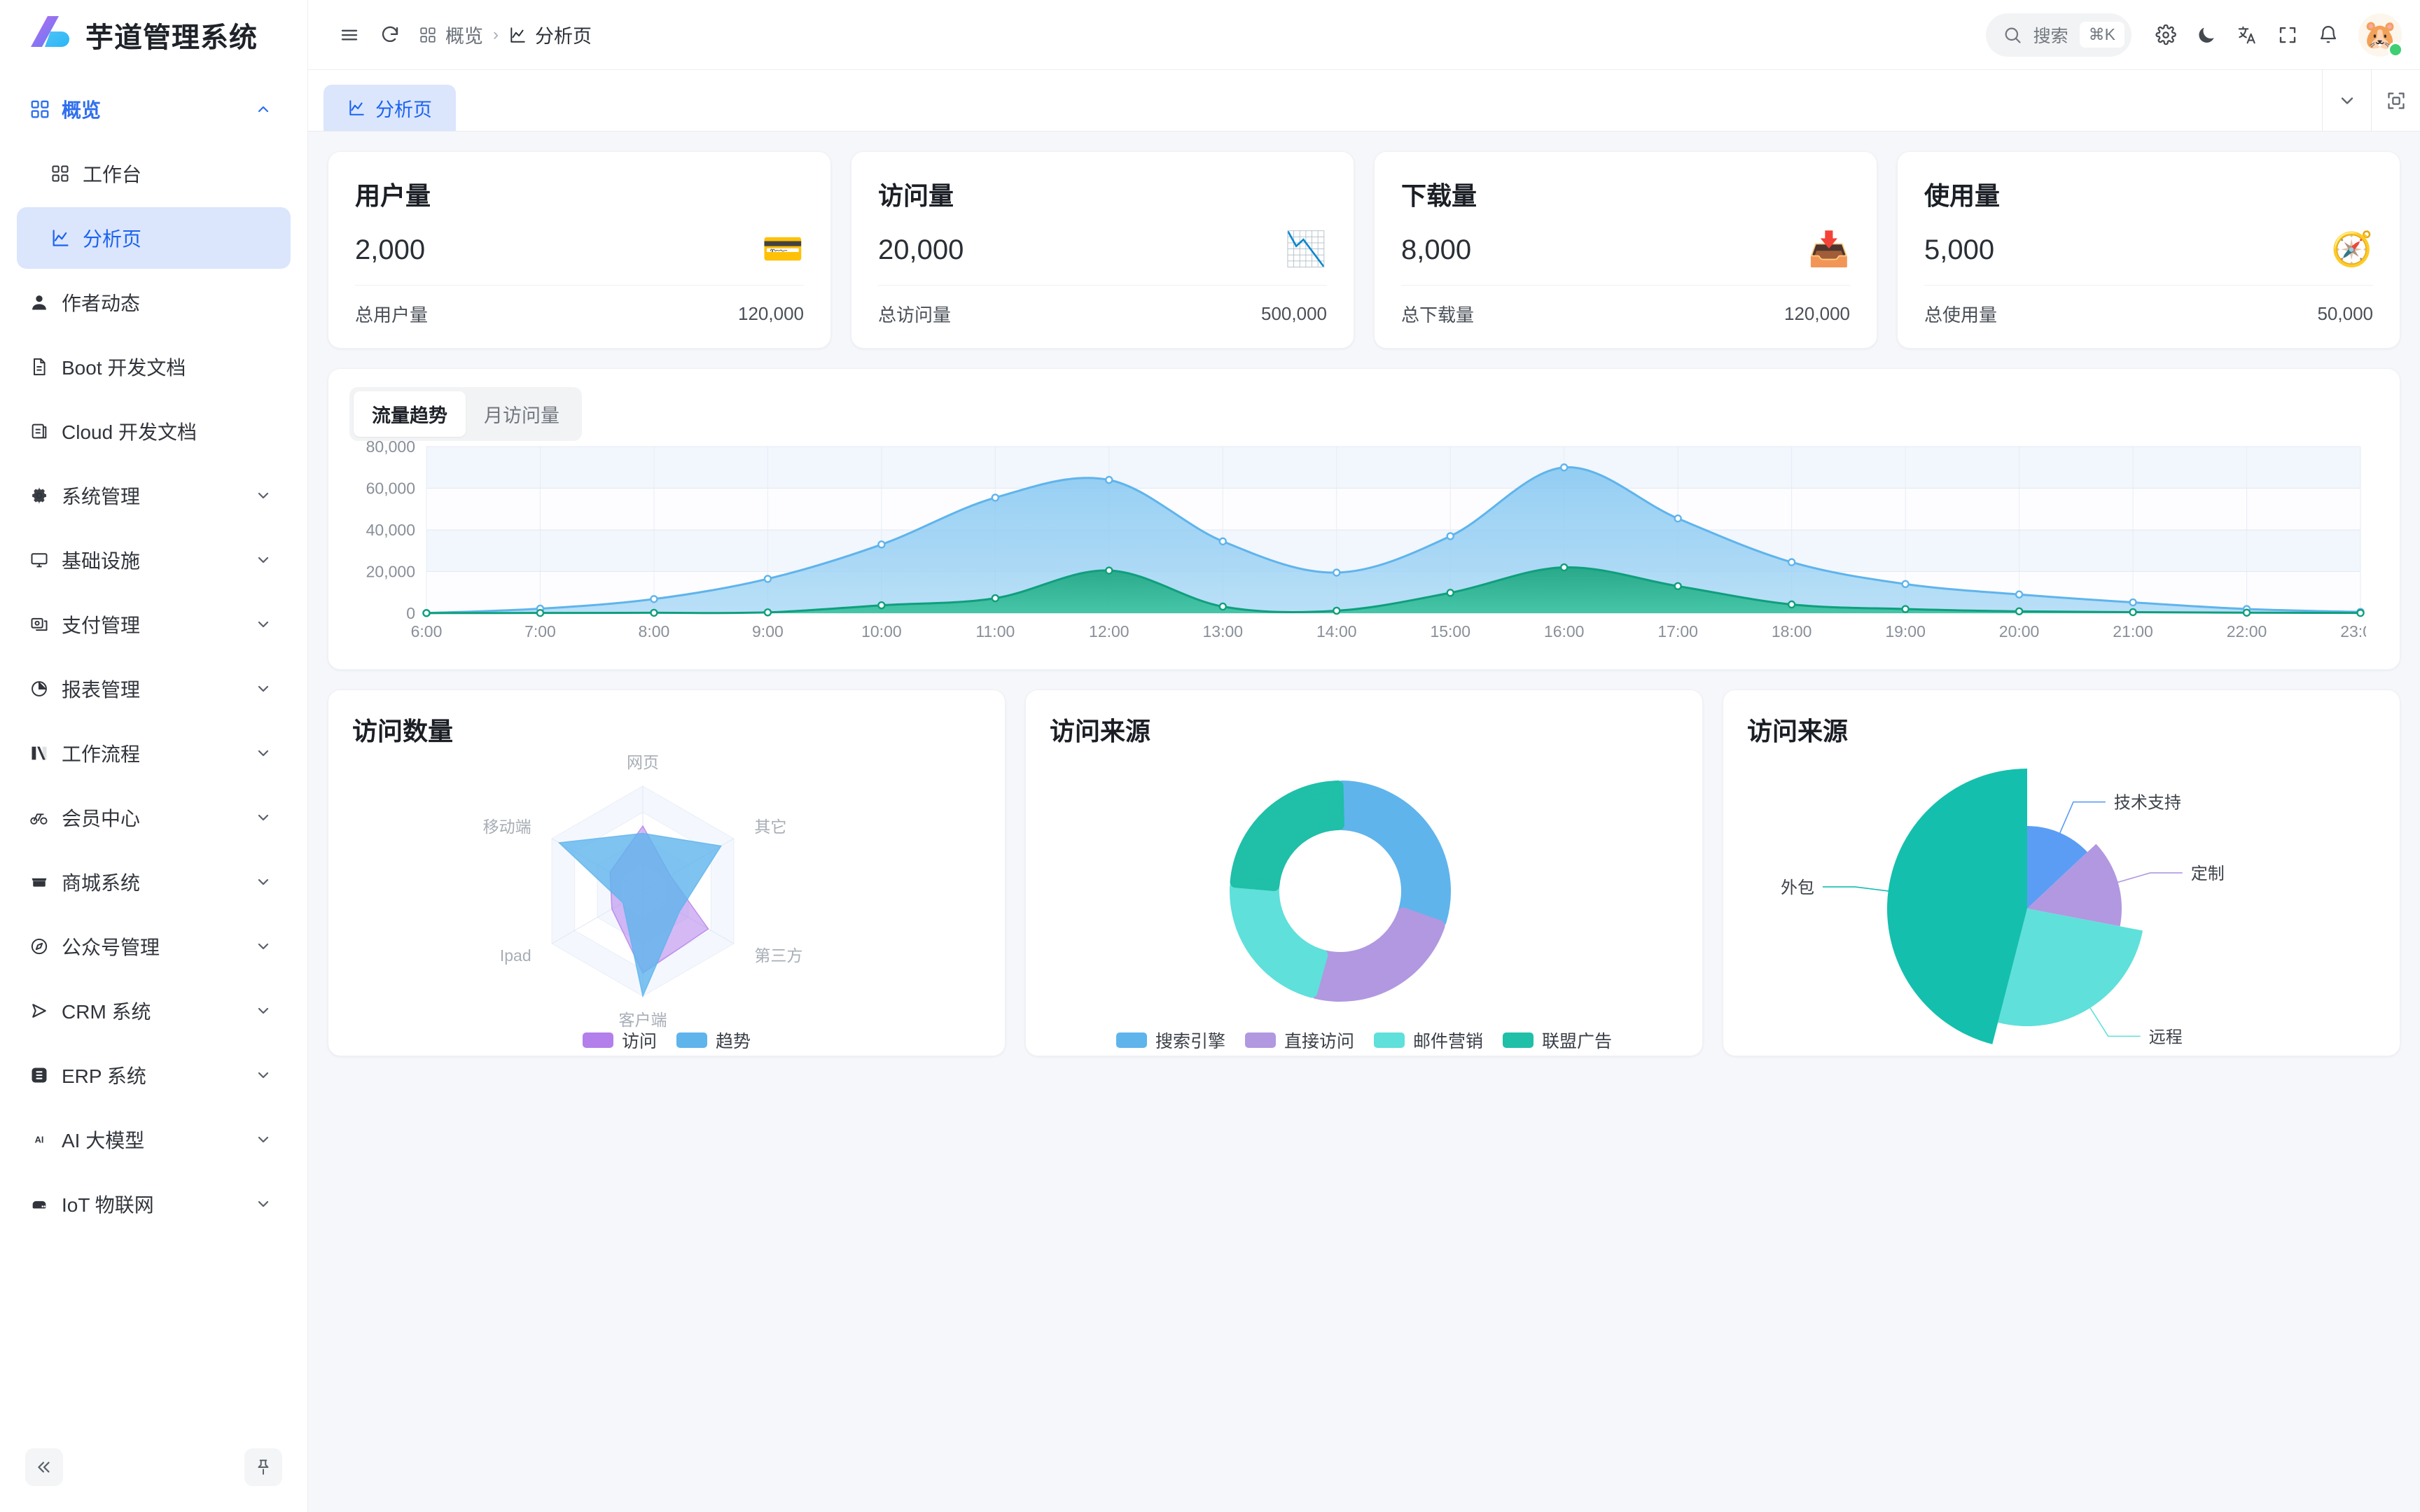 This screenshot has width=2420, height=1512. What do you see at coordinates (113, 239) in the screenshot?
I see `sidebar-item-label: 分析页` at bounding box center [113, 239].